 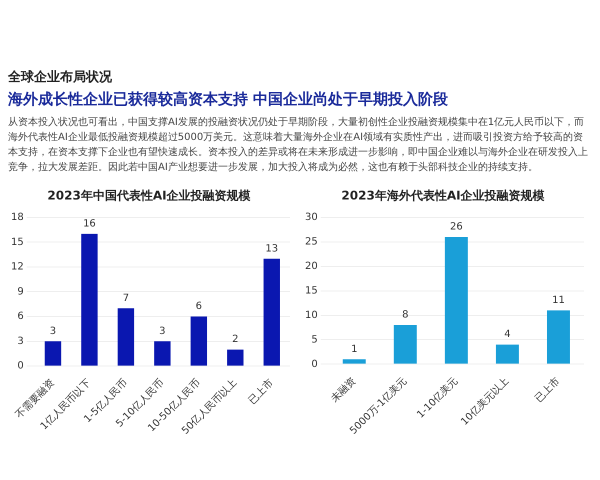 I want to click on chart-title: 2023年海外代表性AI企业投融资规模, so click(x=443, y=195).